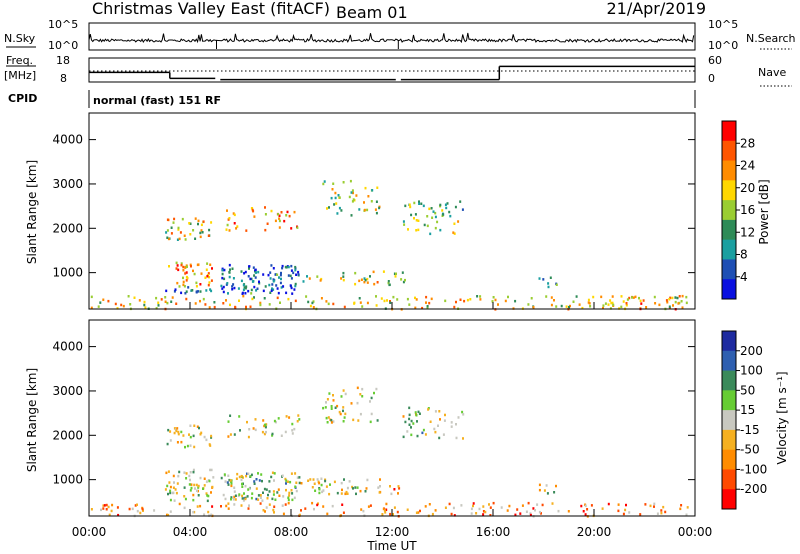  What do you see at coordinates (656, 9) in the screenshot?
I see `date-label: 21/Apr/2019` at bounding box center [656, 9].